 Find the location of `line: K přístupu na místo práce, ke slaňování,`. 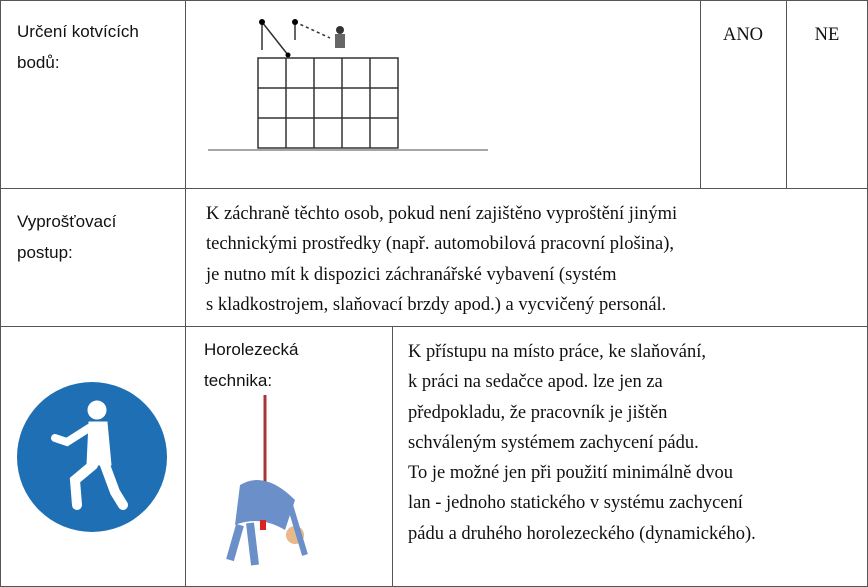

line: K přístupu na místo práce, ke slaňování, is located at coordinates (557, 352).